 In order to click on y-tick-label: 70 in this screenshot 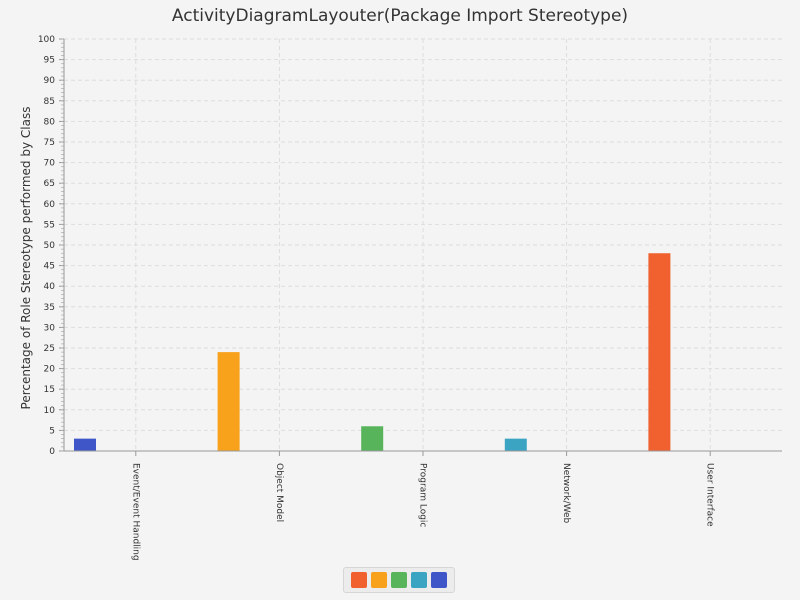, I will do `click(50, 164)`.